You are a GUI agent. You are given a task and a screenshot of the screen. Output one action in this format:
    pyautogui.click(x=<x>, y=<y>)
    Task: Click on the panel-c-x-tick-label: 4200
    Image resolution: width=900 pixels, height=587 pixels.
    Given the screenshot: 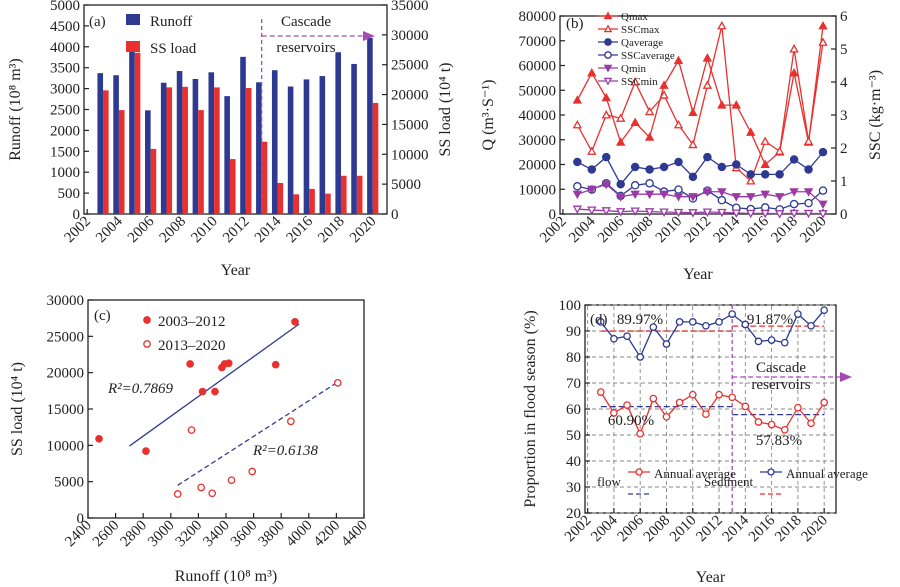 What is the action you would take?
    pyautogui.click(x=327, y=534)
    